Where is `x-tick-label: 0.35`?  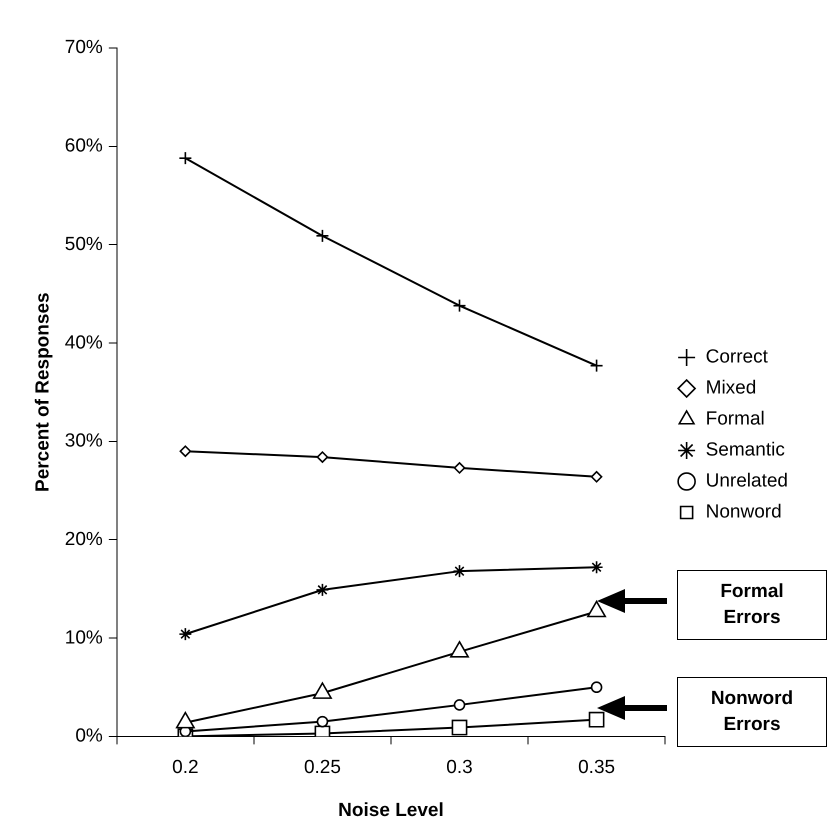
x-tick-label: 0.35 is located at coordinates (597, 767).